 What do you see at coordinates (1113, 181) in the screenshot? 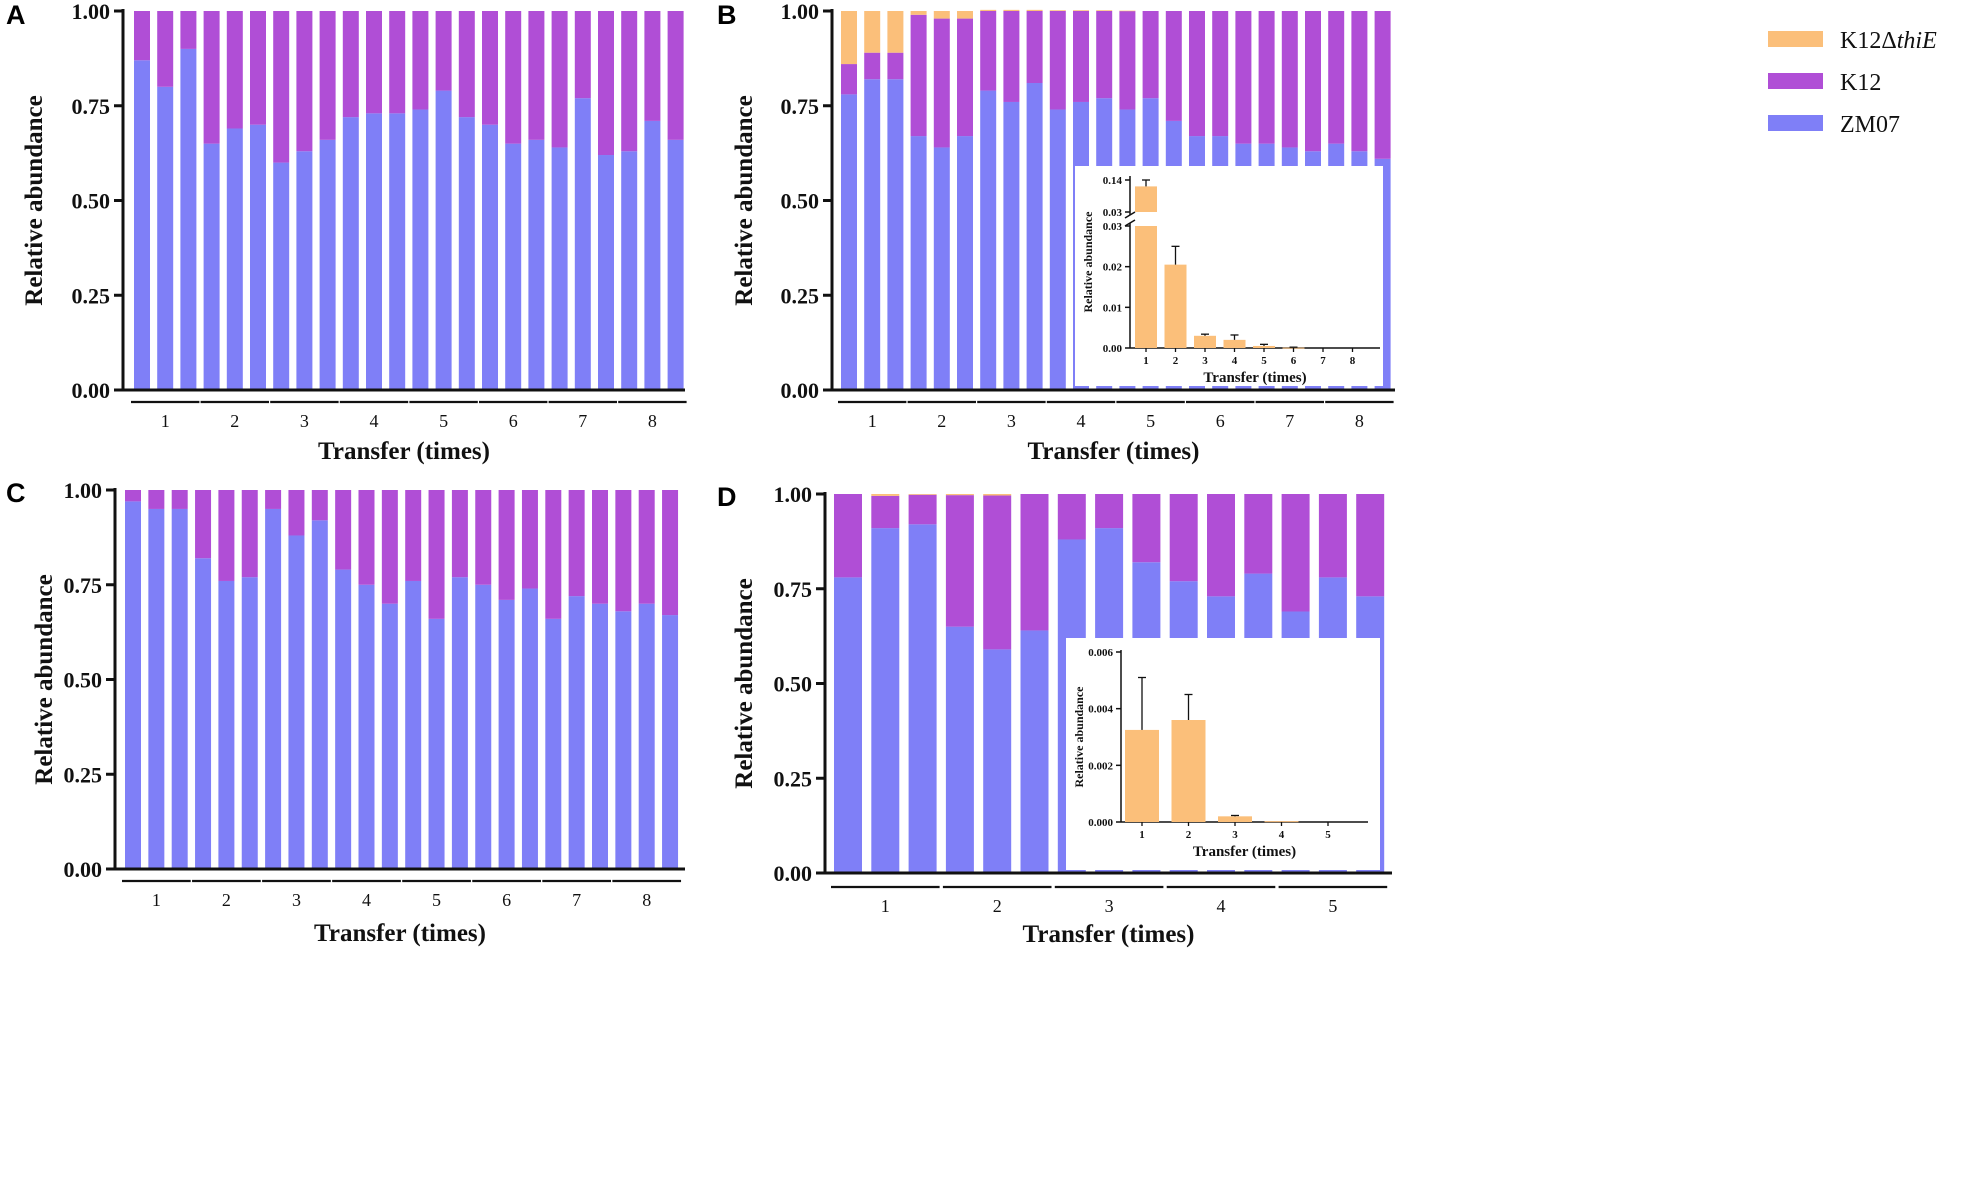
I see `inset-y-tick-label: 0.14` at bounding box center [1113, 181].